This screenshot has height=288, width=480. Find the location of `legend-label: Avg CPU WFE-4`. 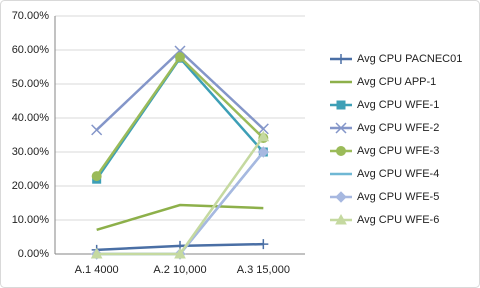

legend-label: Avg CPU WFE-4 is located at coordinates (398, 174).